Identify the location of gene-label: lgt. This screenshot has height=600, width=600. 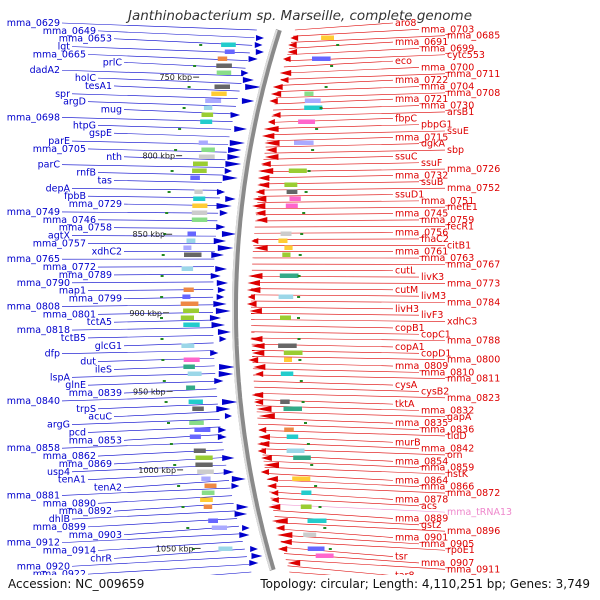
(64, 47).